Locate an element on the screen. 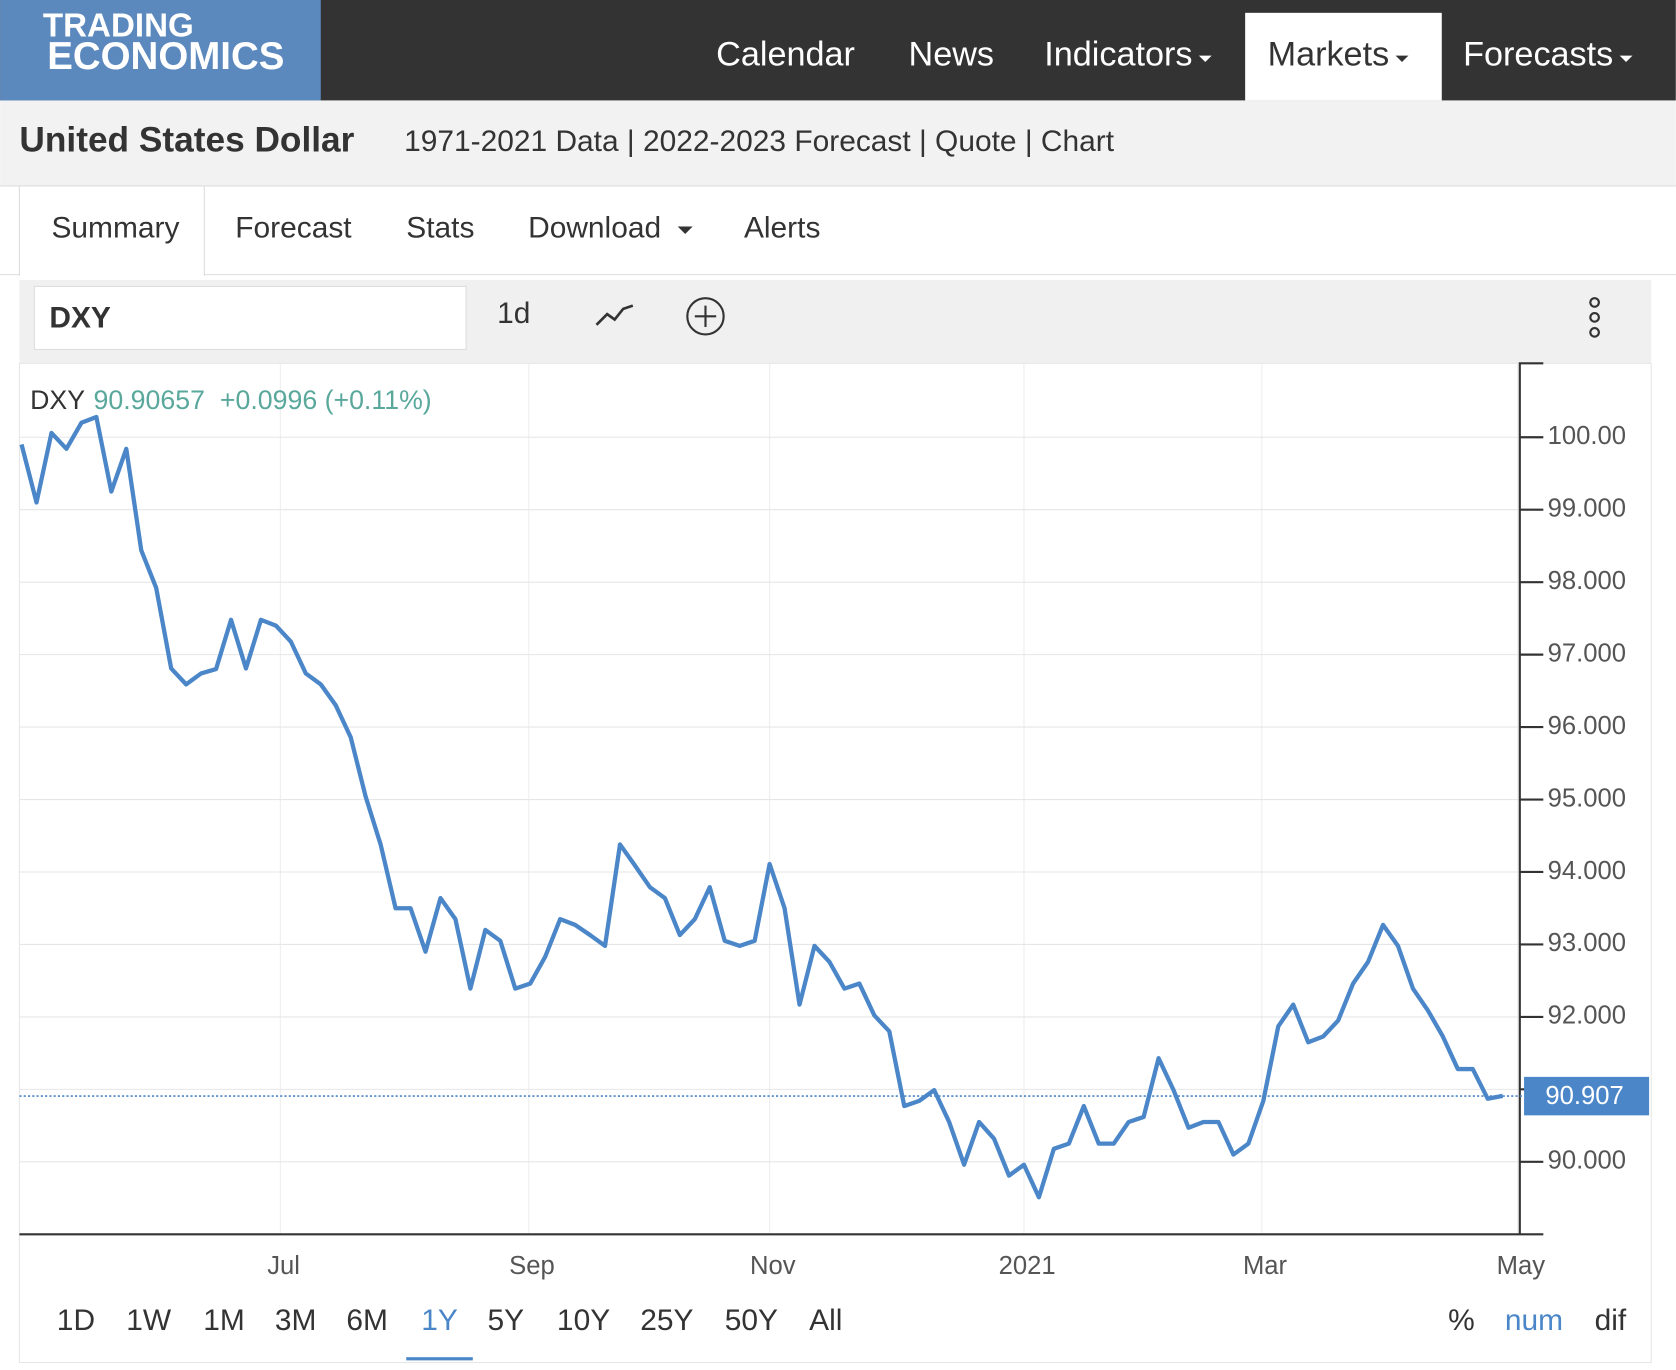 Image resolution: width=1676 pixels, height=1370 pixels. symbol-input is located at coordinates (250, 317).